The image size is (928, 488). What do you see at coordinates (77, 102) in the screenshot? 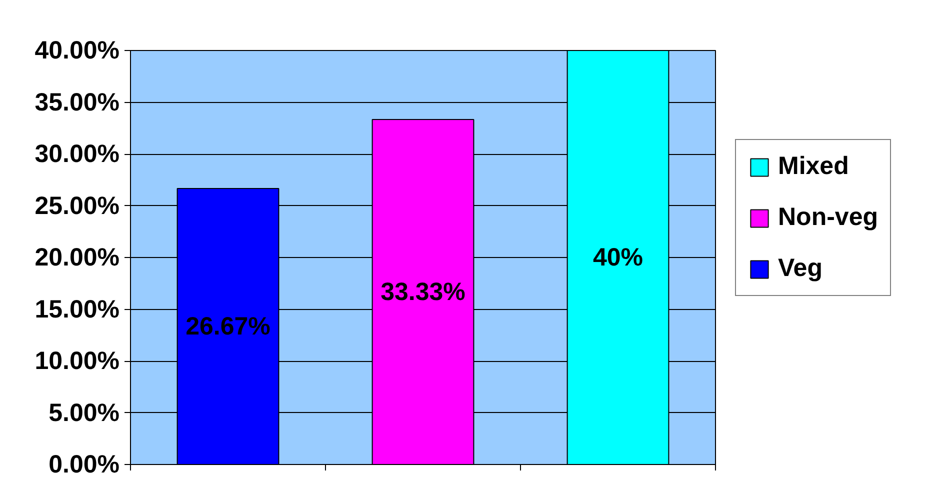
I see `y-tick-label: 35.00%` at bounding box center [77, 102].